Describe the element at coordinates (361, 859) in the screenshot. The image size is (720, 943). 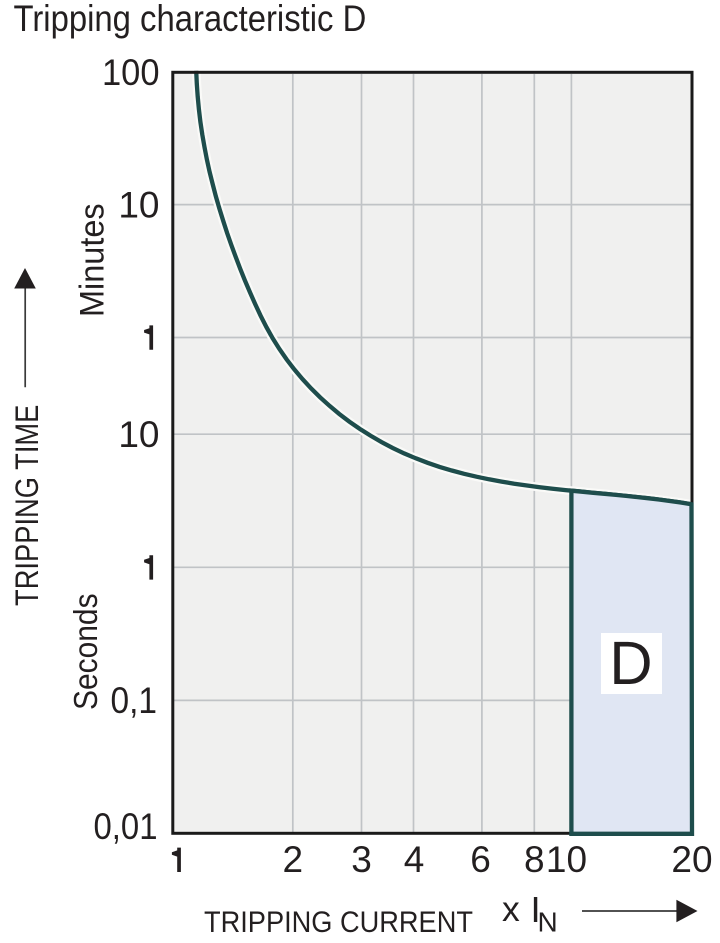
I see `svg-text: 3` at that location.